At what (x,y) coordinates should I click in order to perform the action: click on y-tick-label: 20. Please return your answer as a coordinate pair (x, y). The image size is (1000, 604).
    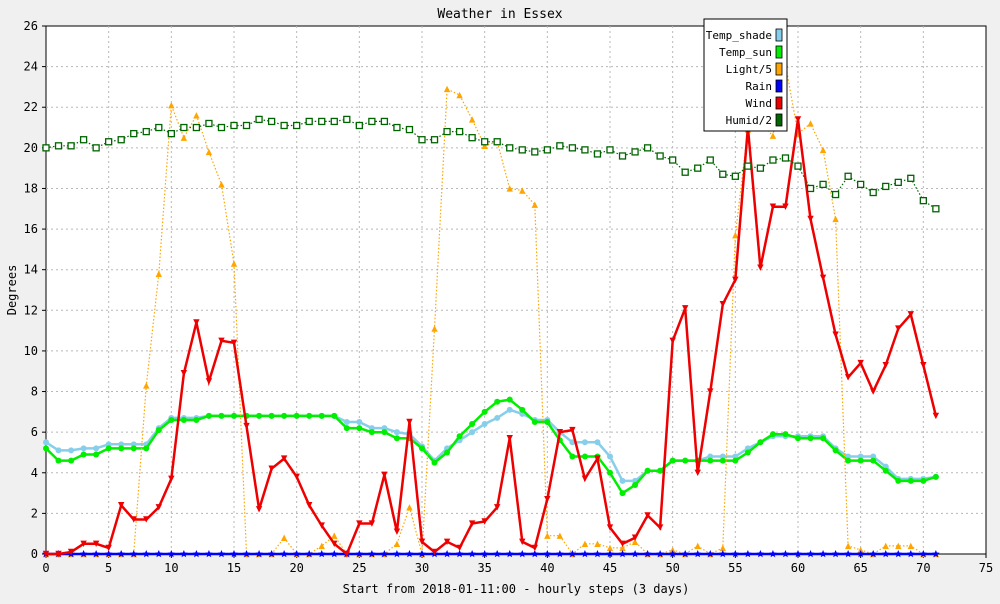
    Looking at the image, I should click on (31, 148).